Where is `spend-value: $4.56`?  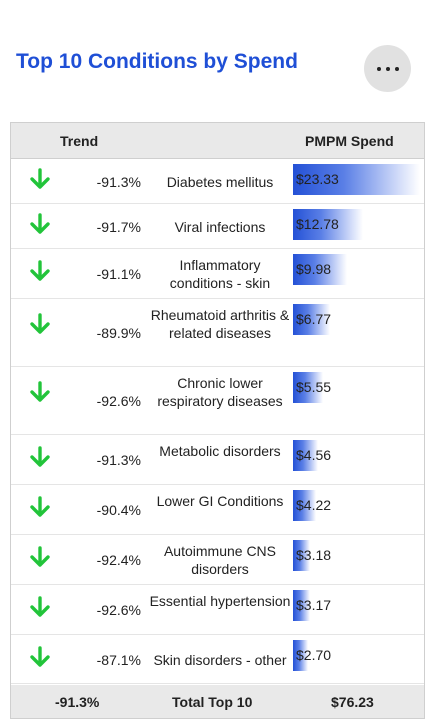
spend-value: $4.56 is located at coordinates (314, 455).